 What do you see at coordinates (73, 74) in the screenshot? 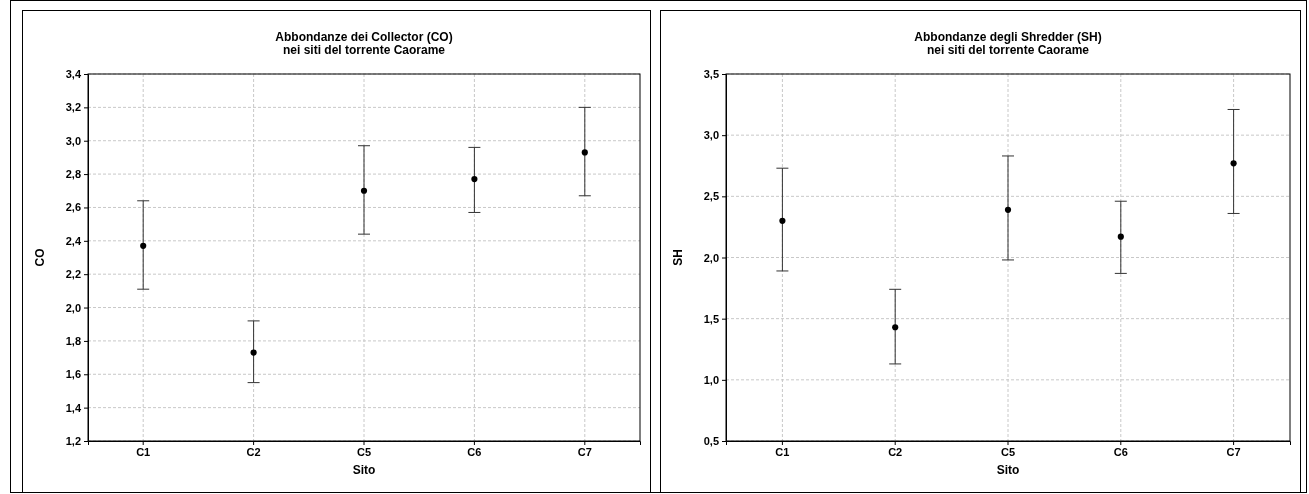
I see `y-tick-label: 3,4` at bounding box center [73, 74].